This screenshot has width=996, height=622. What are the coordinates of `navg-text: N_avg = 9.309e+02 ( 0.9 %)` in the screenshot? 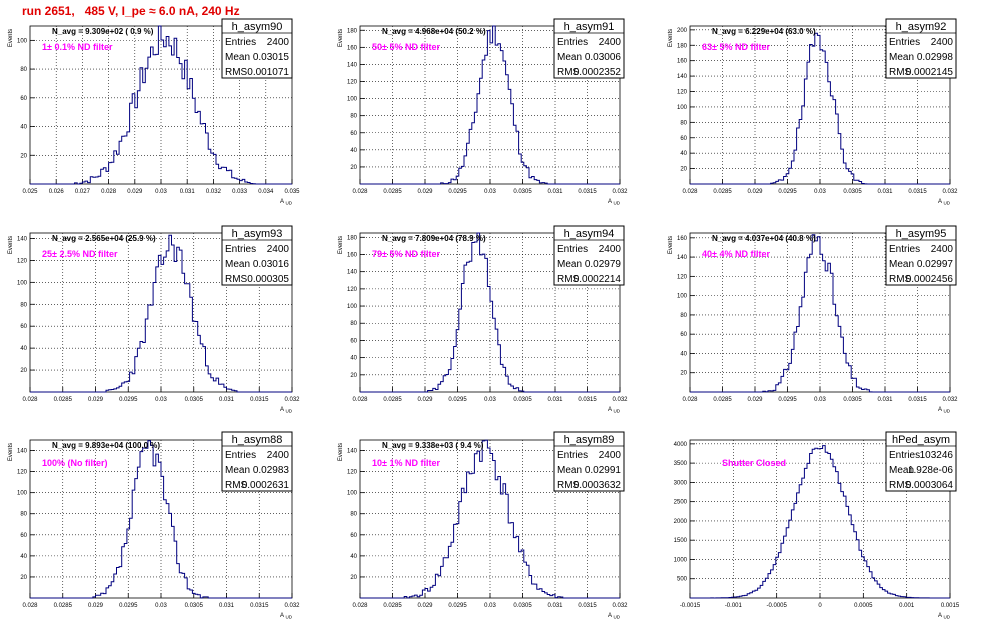 It's located at (103, 31).